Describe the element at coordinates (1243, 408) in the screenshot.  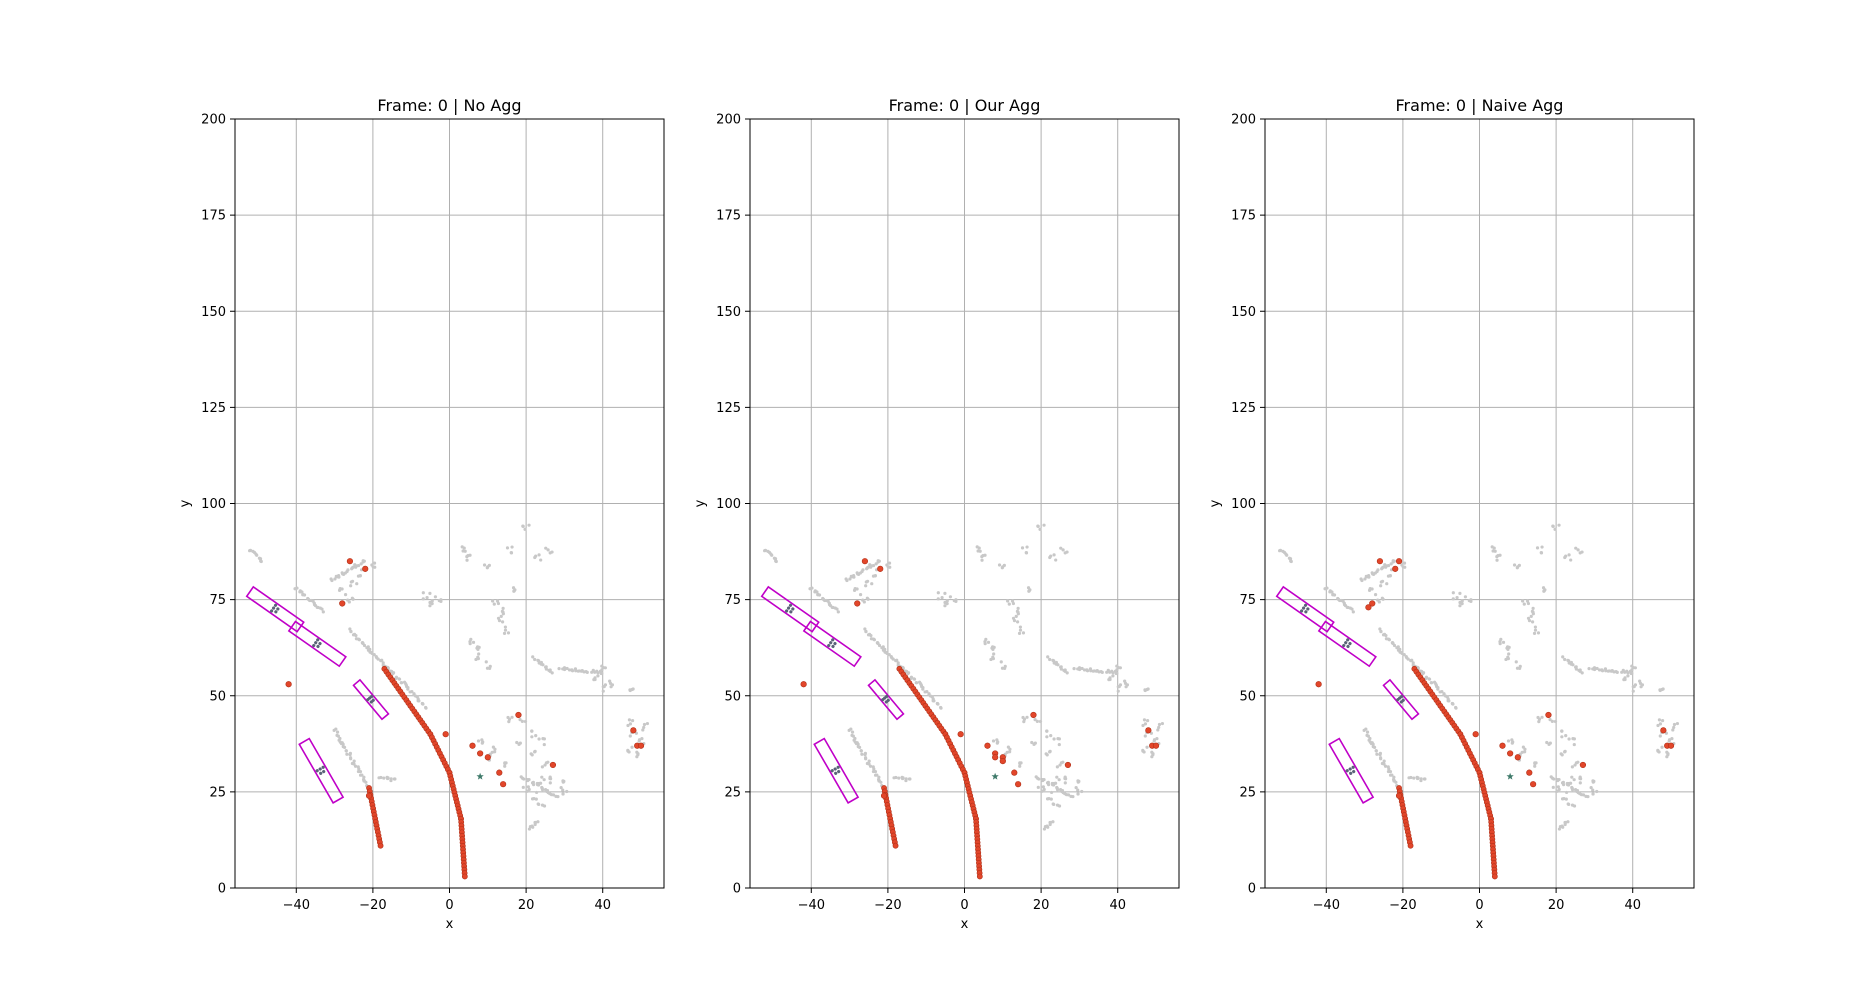
I see `y-tick-label: 125` at that location.